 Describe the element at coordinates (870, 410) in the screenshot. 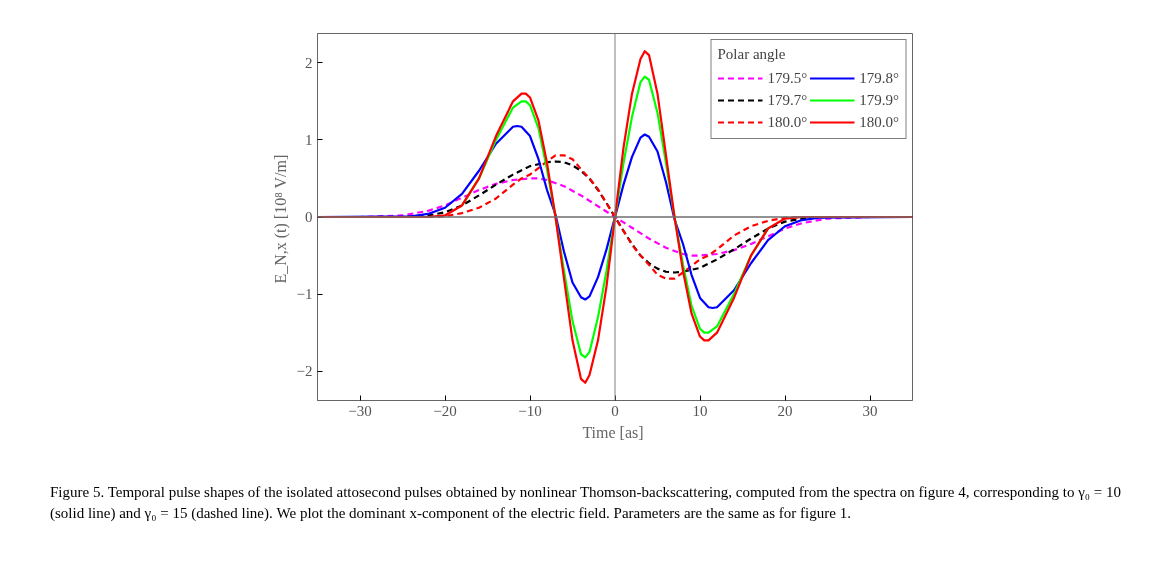

I see `x-tick-label: 30` at that location.